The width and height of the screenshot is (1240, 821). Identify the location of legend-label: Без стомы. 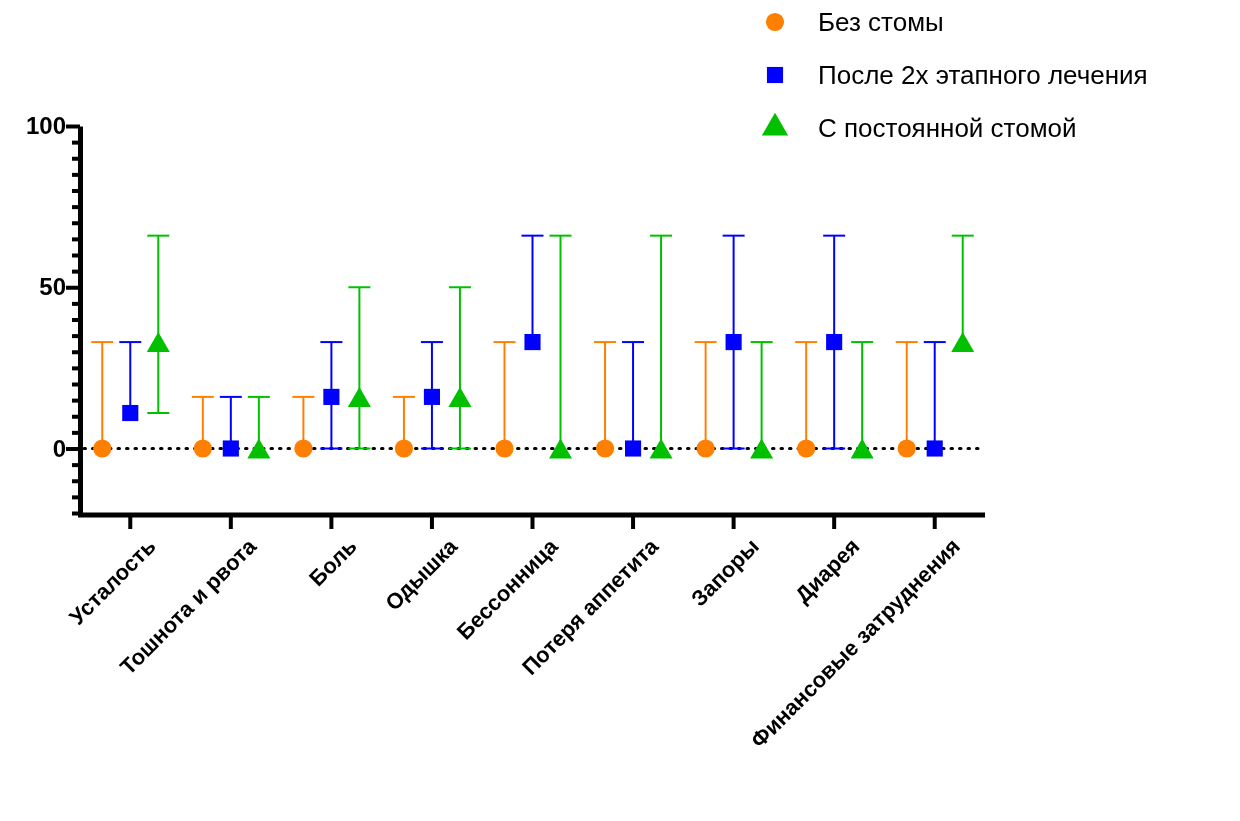
(881, 22).